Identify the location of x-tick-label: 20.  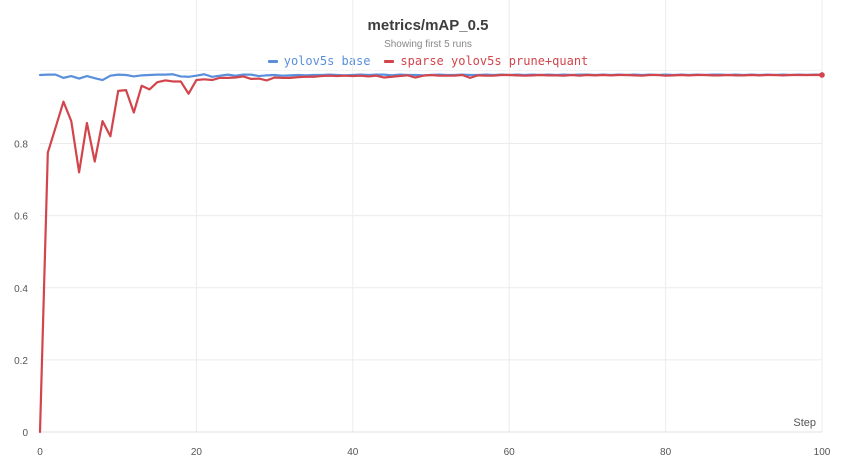
(197, 452).